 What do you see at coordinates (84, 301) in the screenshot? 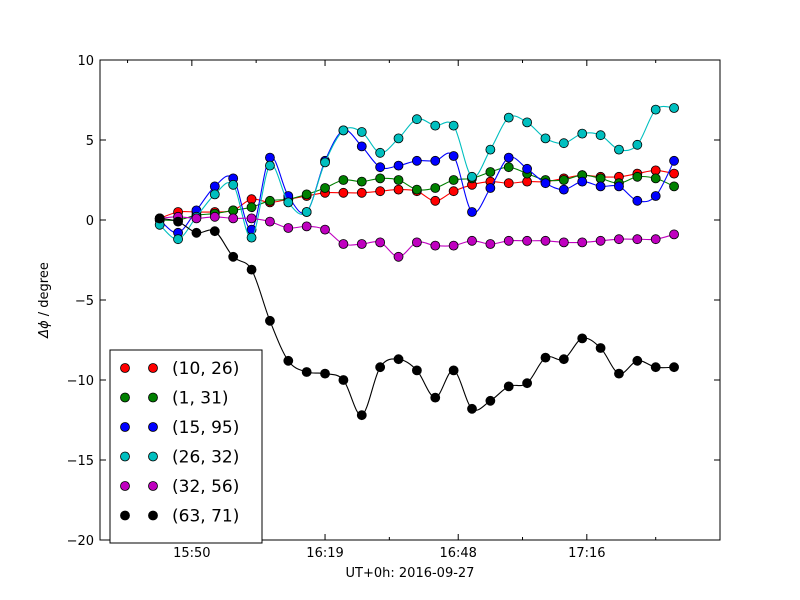
I see `y-tick-label: −5` at bounding box center [84, 301].